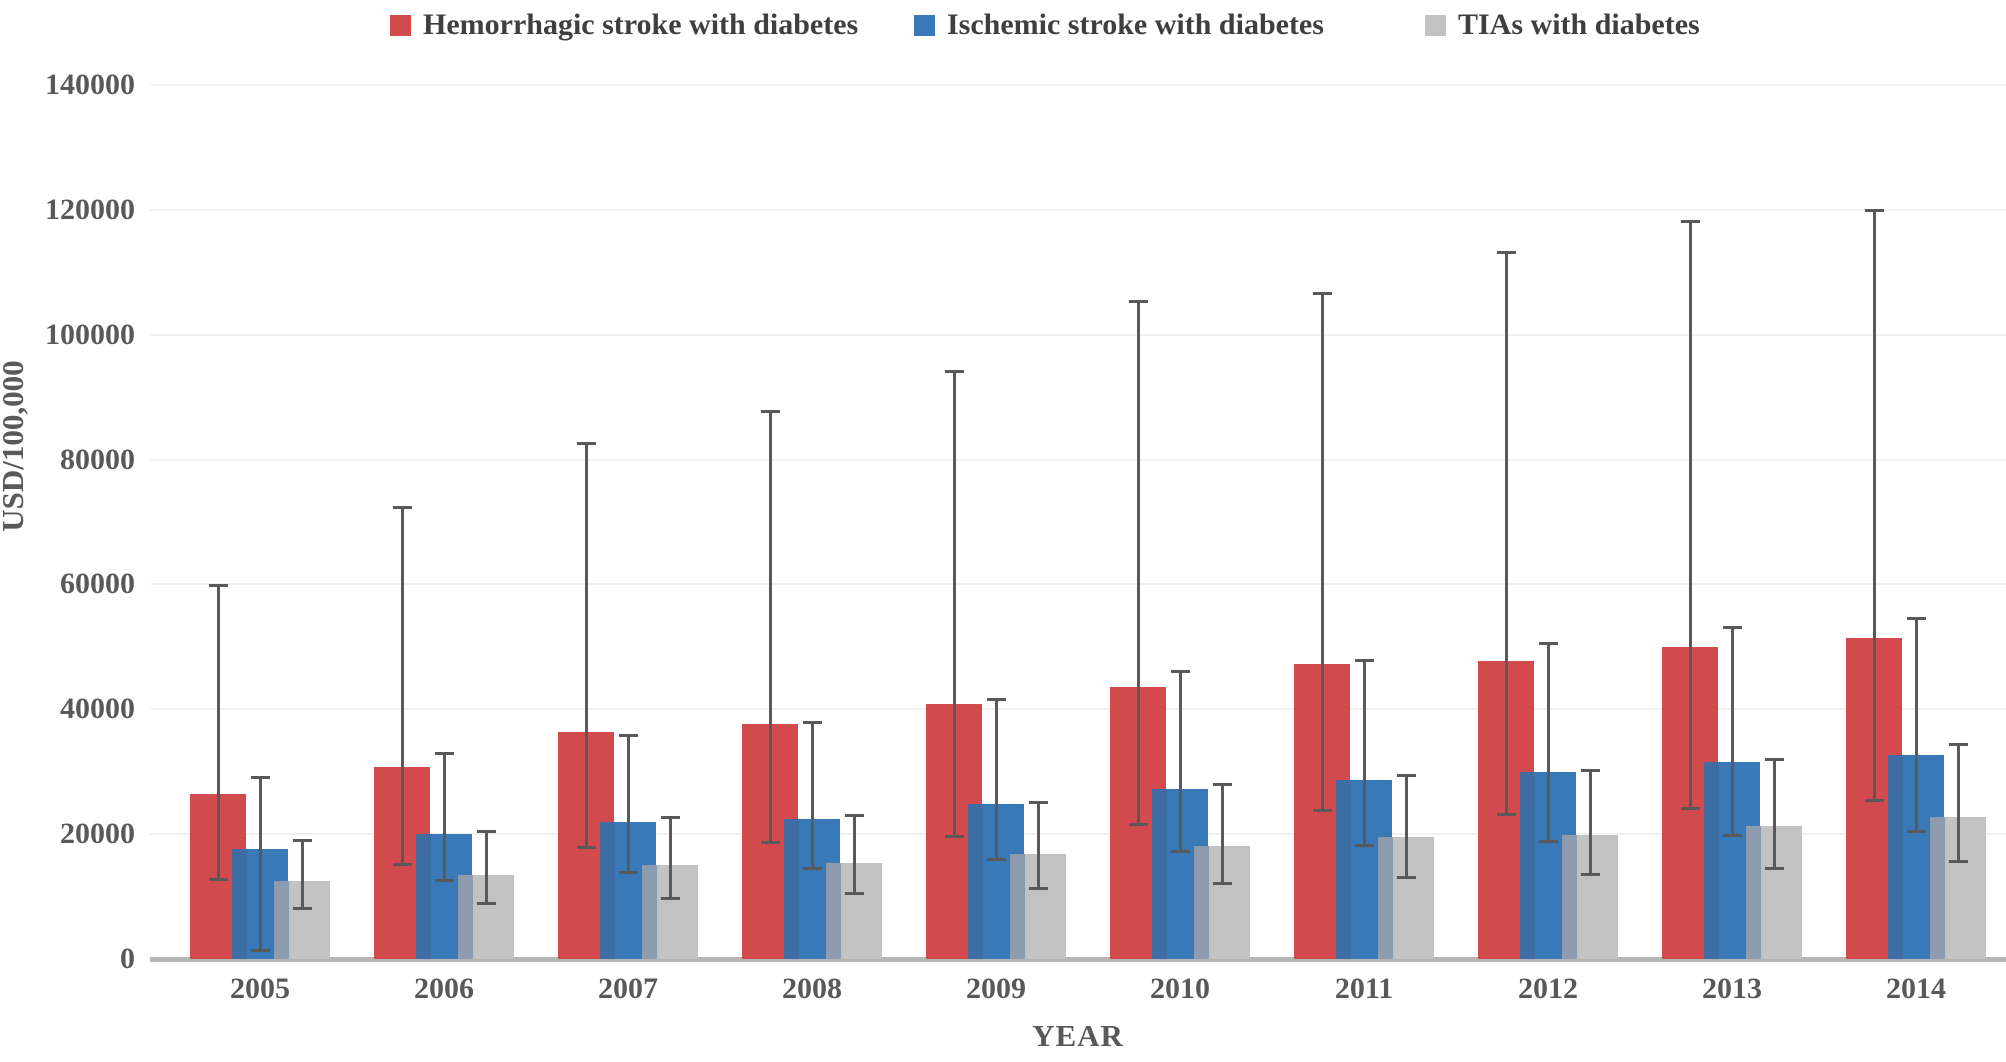 The height and width of the screenshot is (1062, 2006). Describe the element at coordinates (586, 646) in the screenshot. I see `error-bar-hemorrhagic-2007` at that location.